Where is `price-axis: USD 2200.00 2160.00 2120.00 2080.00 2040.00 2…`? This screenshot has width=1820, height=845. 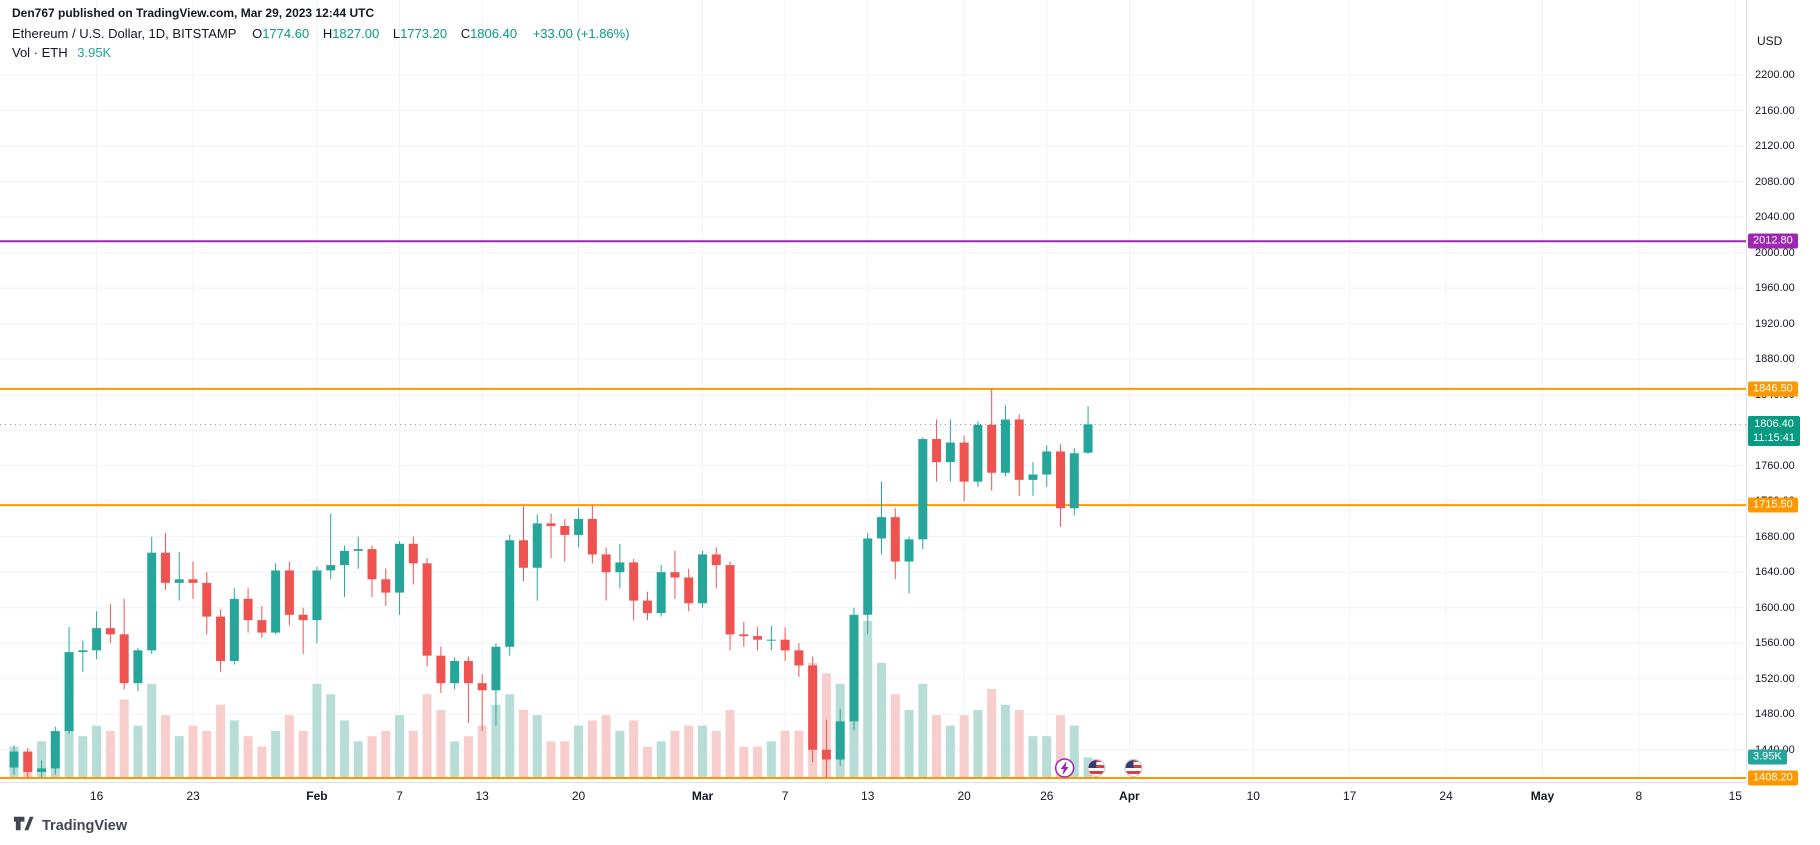
price-axis: USD 2200.00 2160.00 2120.00 2080.00 2040.00 2… is located at coordinates (1783, 422).